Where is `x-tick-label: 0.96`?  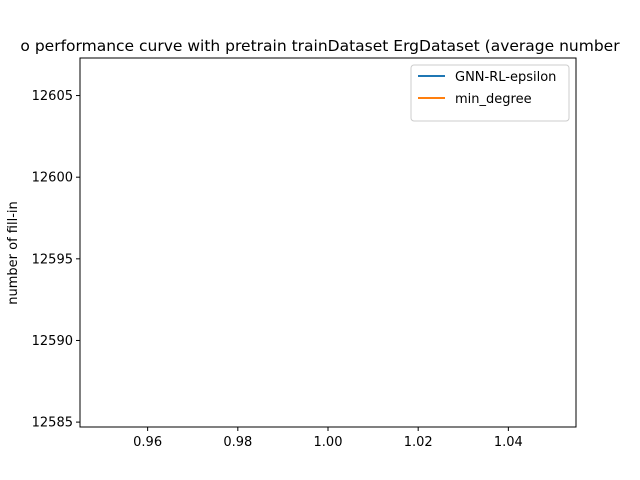
x-tick-label: 0.96 is located at coordinates (147, 442).